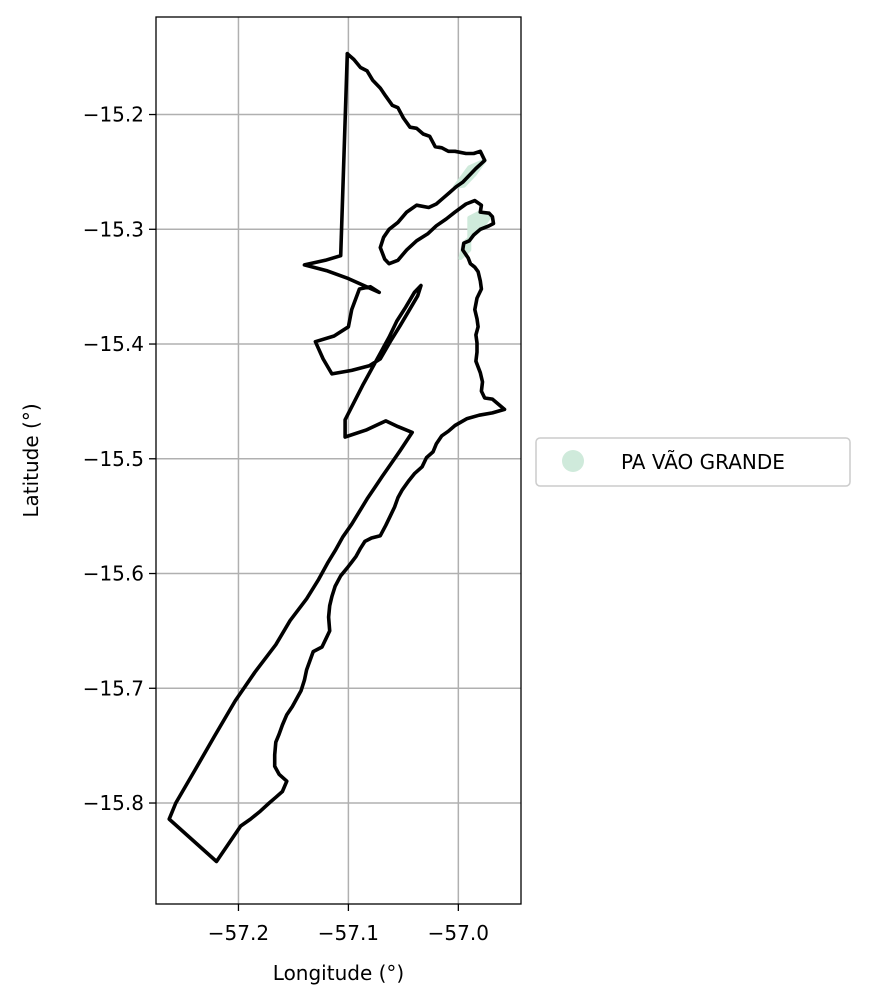 The width and height of the screenshot is (869, 1006). Describe the element at coordinates (703, 462) in the screenshot. I see `legend-label: PA VÃO GRANDE` at that location.